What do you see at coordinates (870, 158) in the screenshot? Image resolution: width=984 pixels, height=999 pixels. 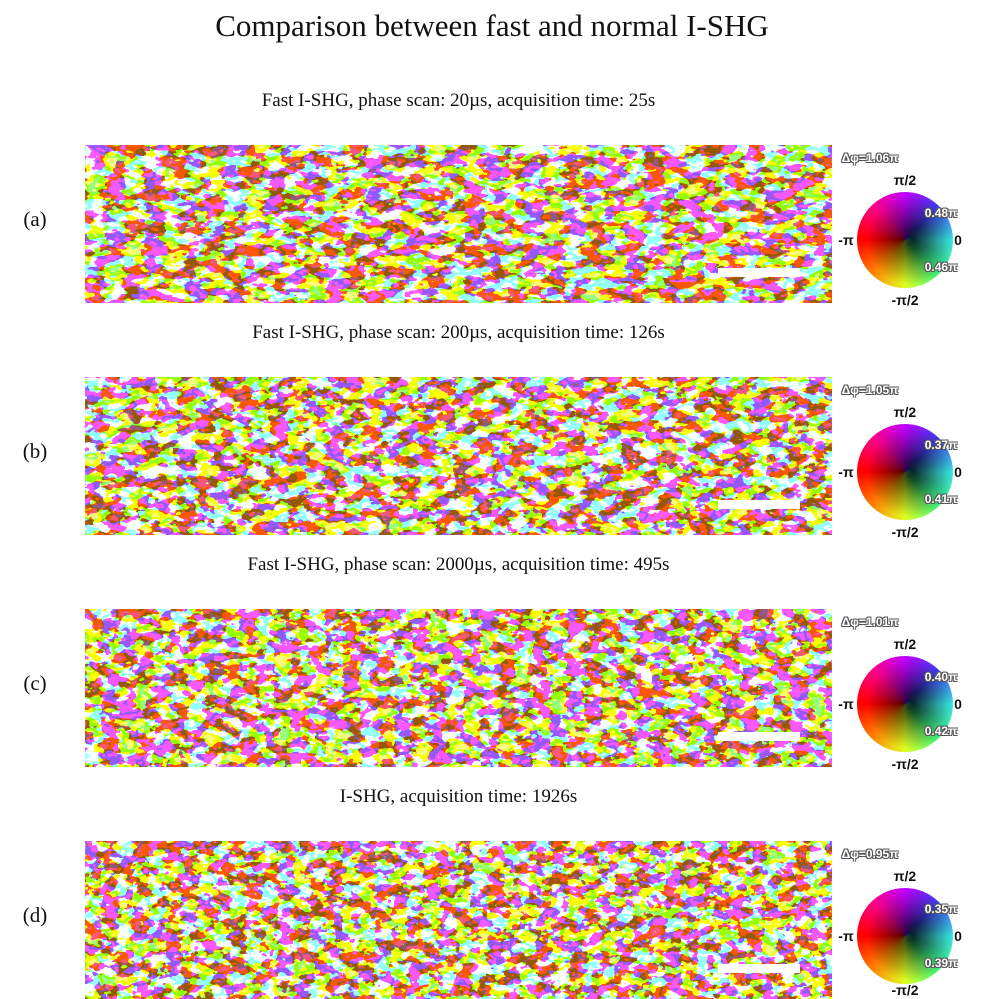 I see `delta-phase-label: Δφ=1.06π` at bounding box center [870, 158].